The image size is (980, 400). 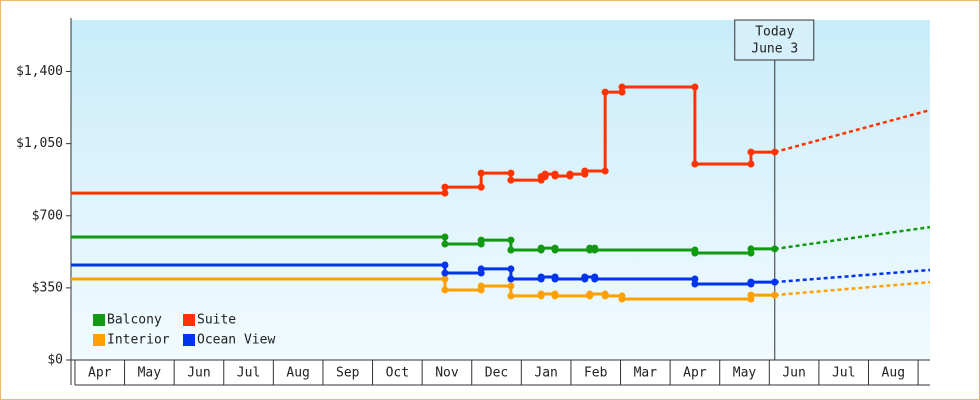 I want to click on legend-label: Interior, so click(x=138, y=340).